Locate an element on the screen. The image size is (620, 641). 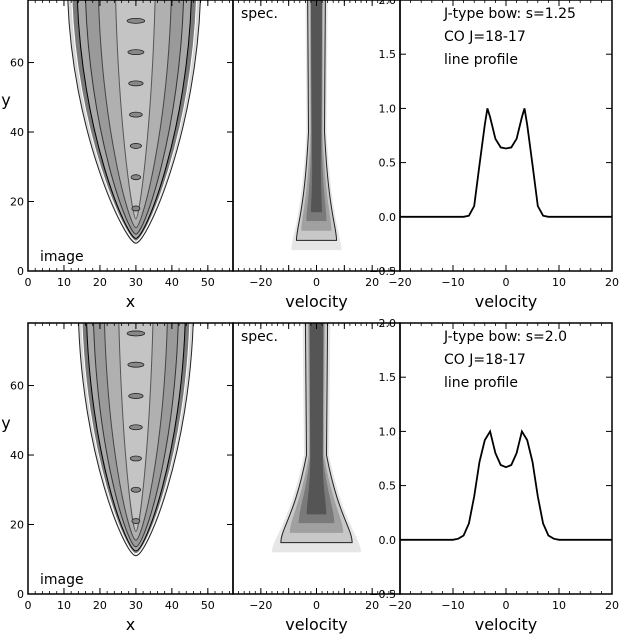
top-profile-plot-area is located at coordinates (506, 163).